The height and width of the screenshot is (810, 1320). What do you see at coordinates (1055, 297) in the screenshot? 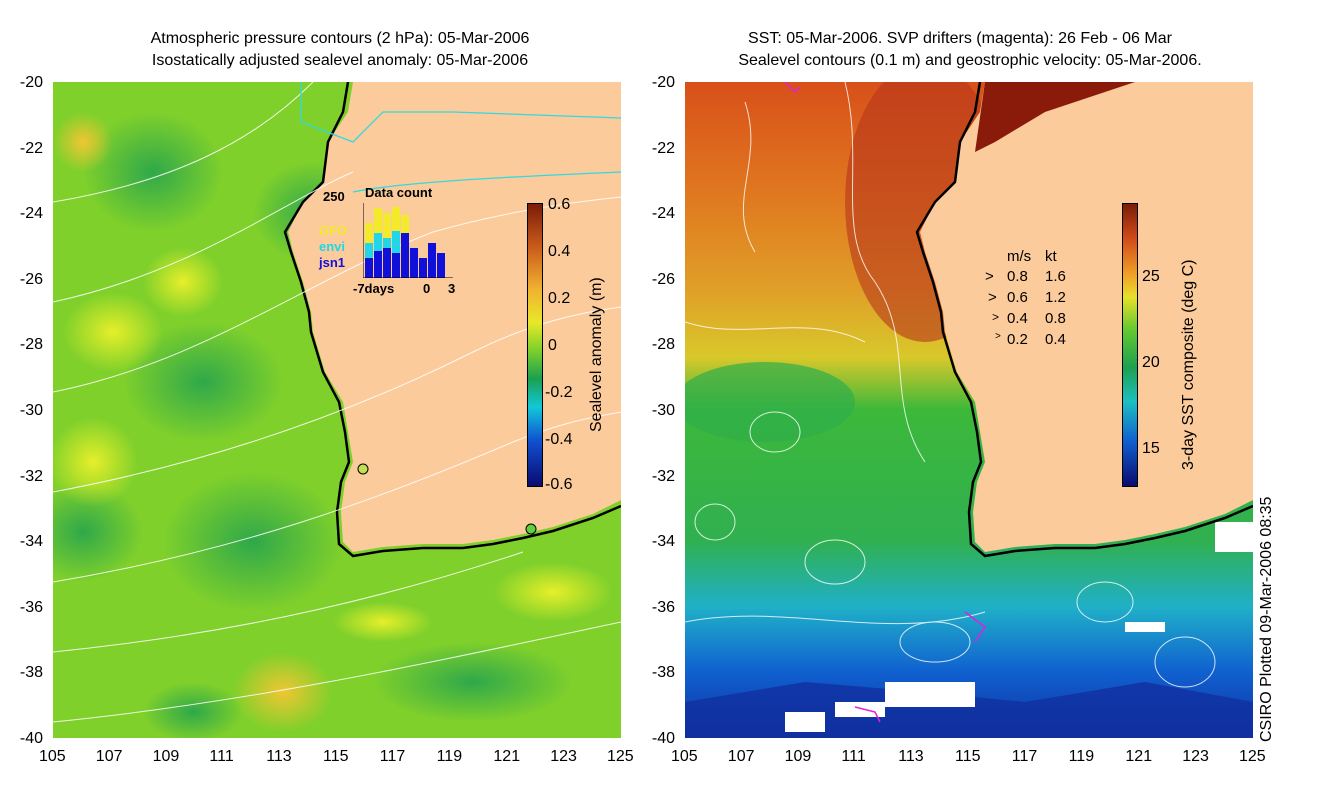
I see `legend-kt-1: 1.2` at bounding box center [1055, 297].